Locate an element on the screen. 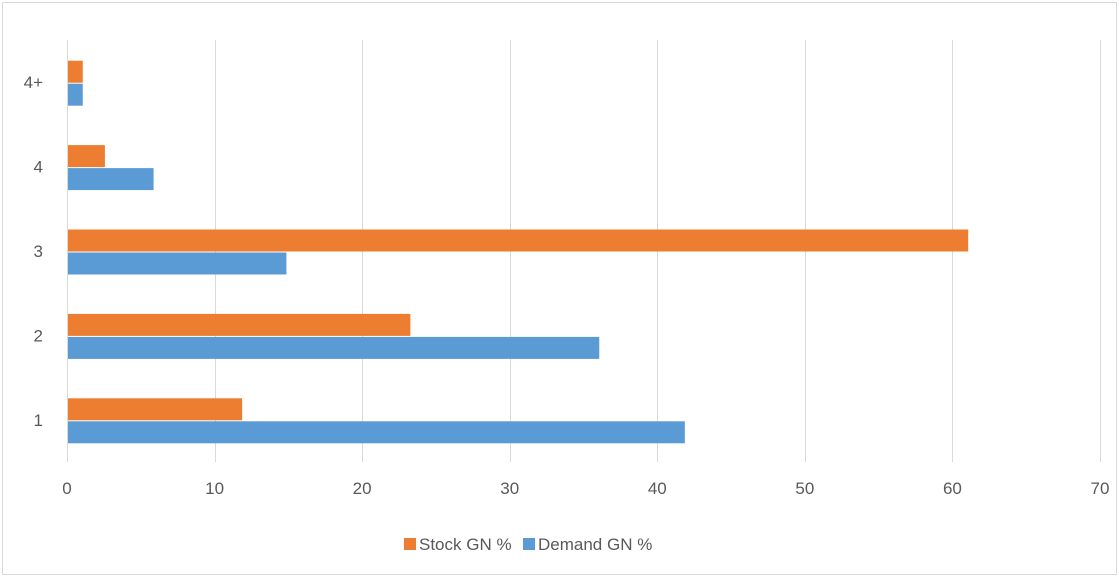 This screenshot has width=1119, height=577. x-tick-label: 70 is located at coordinates (1100, 488).